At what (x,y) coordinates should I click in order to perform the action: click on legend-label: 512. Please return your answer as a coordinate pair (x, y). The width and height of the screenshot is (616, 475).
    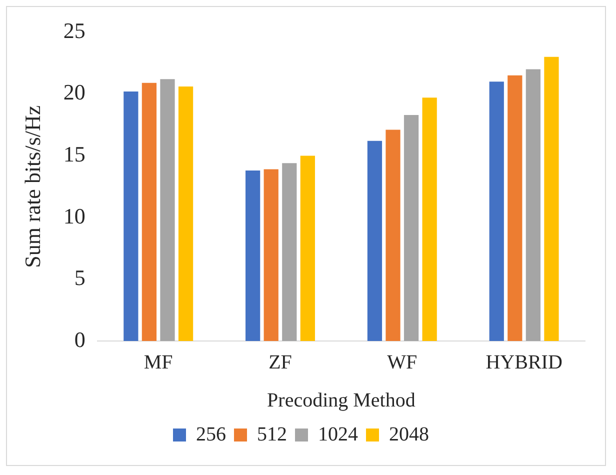
    Looking at the image, I should click on (272, 434).